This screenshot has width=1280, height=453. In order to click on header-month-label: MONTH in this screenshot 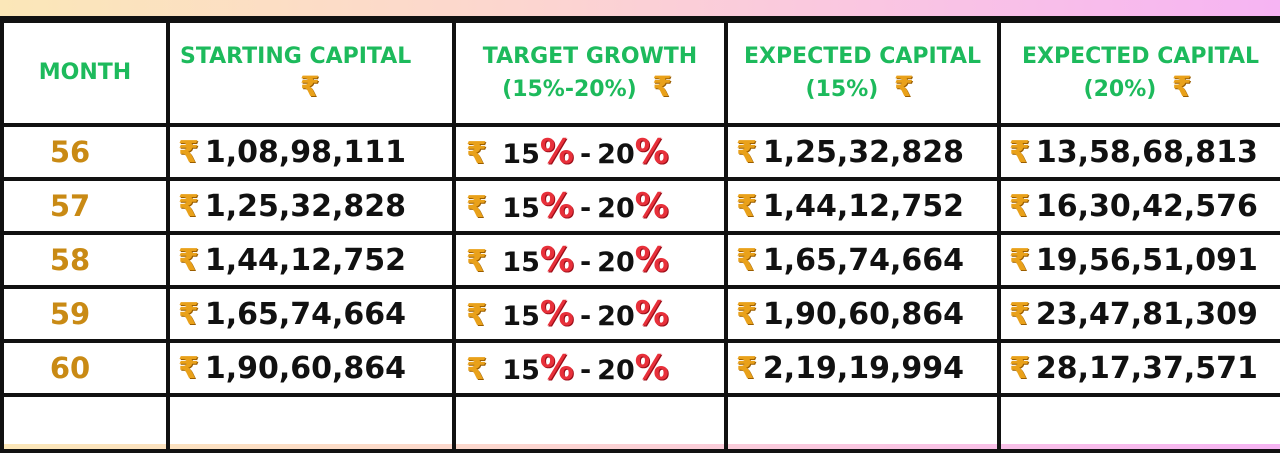, I will do `click(85, 72)`.